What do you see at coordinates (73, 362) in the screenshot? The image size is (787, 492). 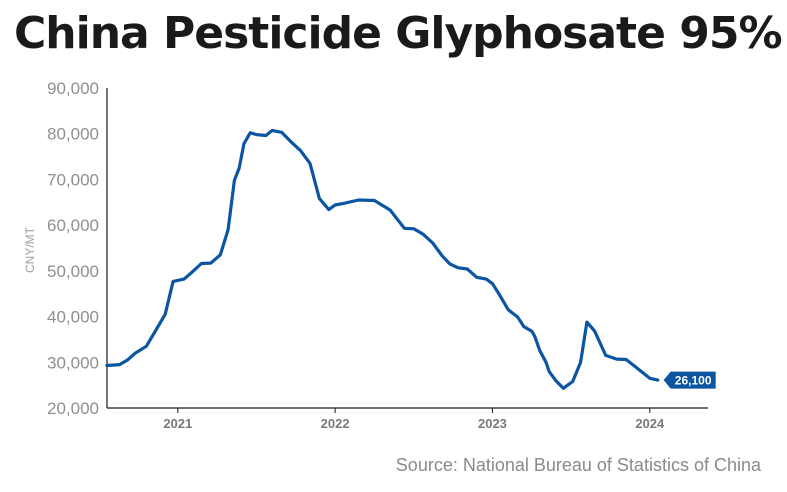 I see `y-tick-label: 30,000` at bounding box center [73, 362].